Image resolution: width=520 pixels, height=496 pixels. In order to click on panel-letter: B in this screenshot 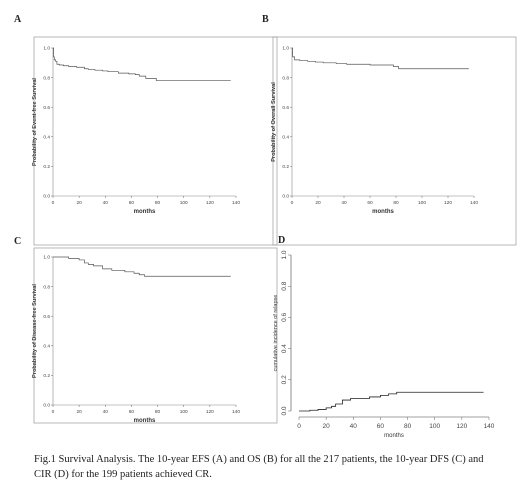, I will do `click(265, 19)`.